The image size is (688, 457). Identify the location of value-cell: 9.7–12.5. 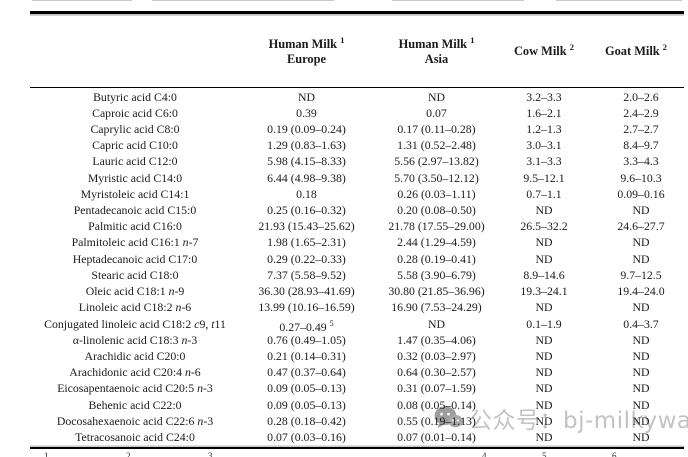
(641, 274).